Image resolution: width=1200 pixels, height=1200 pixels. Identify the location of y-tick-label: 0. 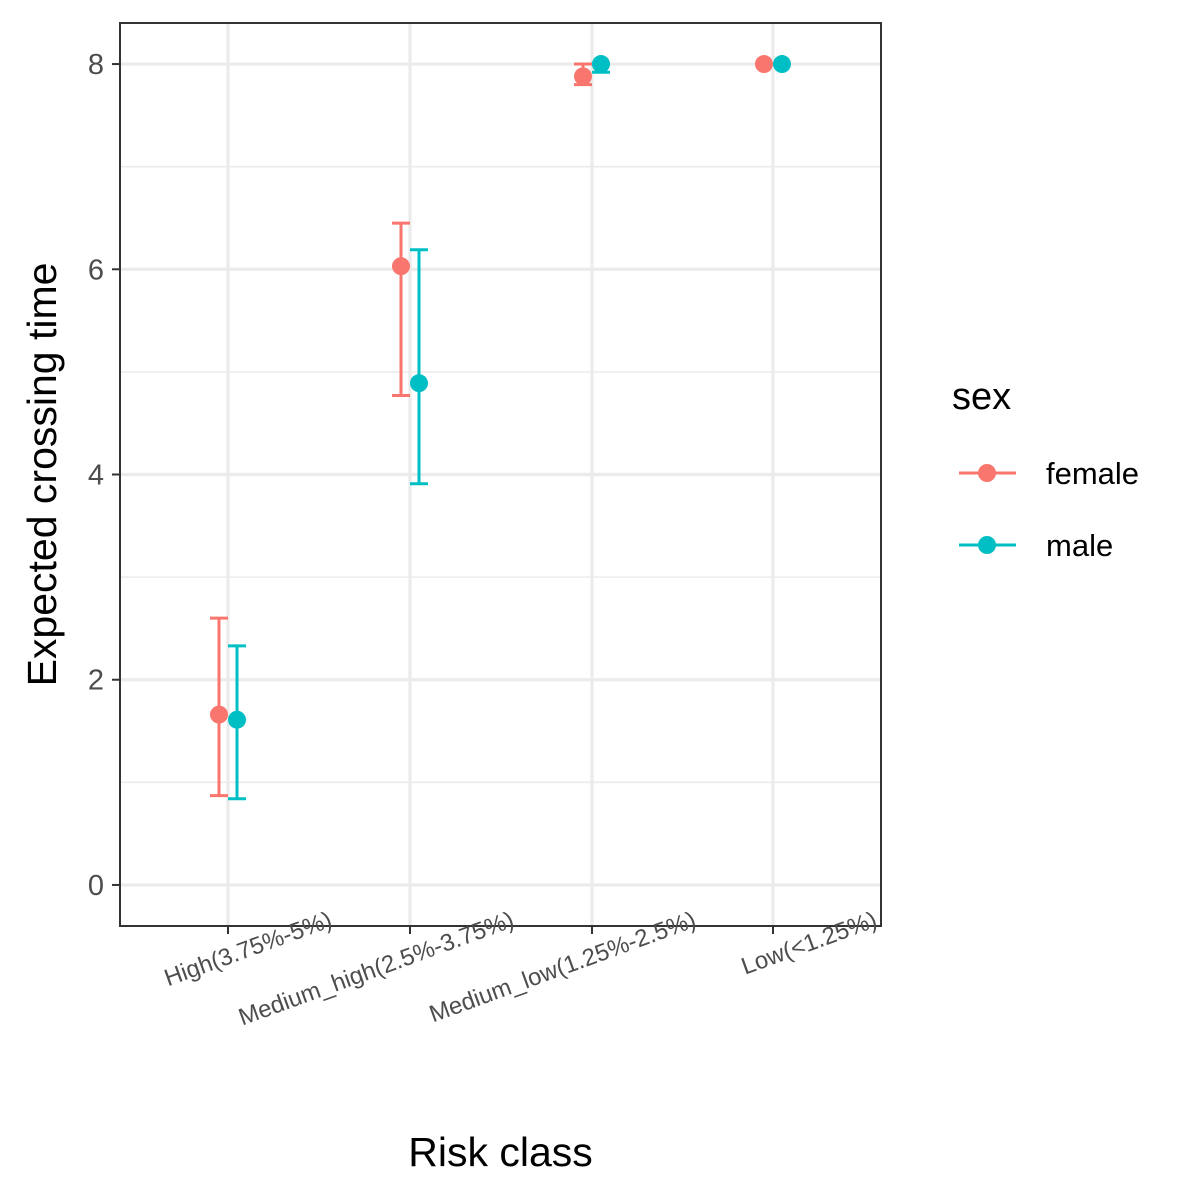
(96, 886).